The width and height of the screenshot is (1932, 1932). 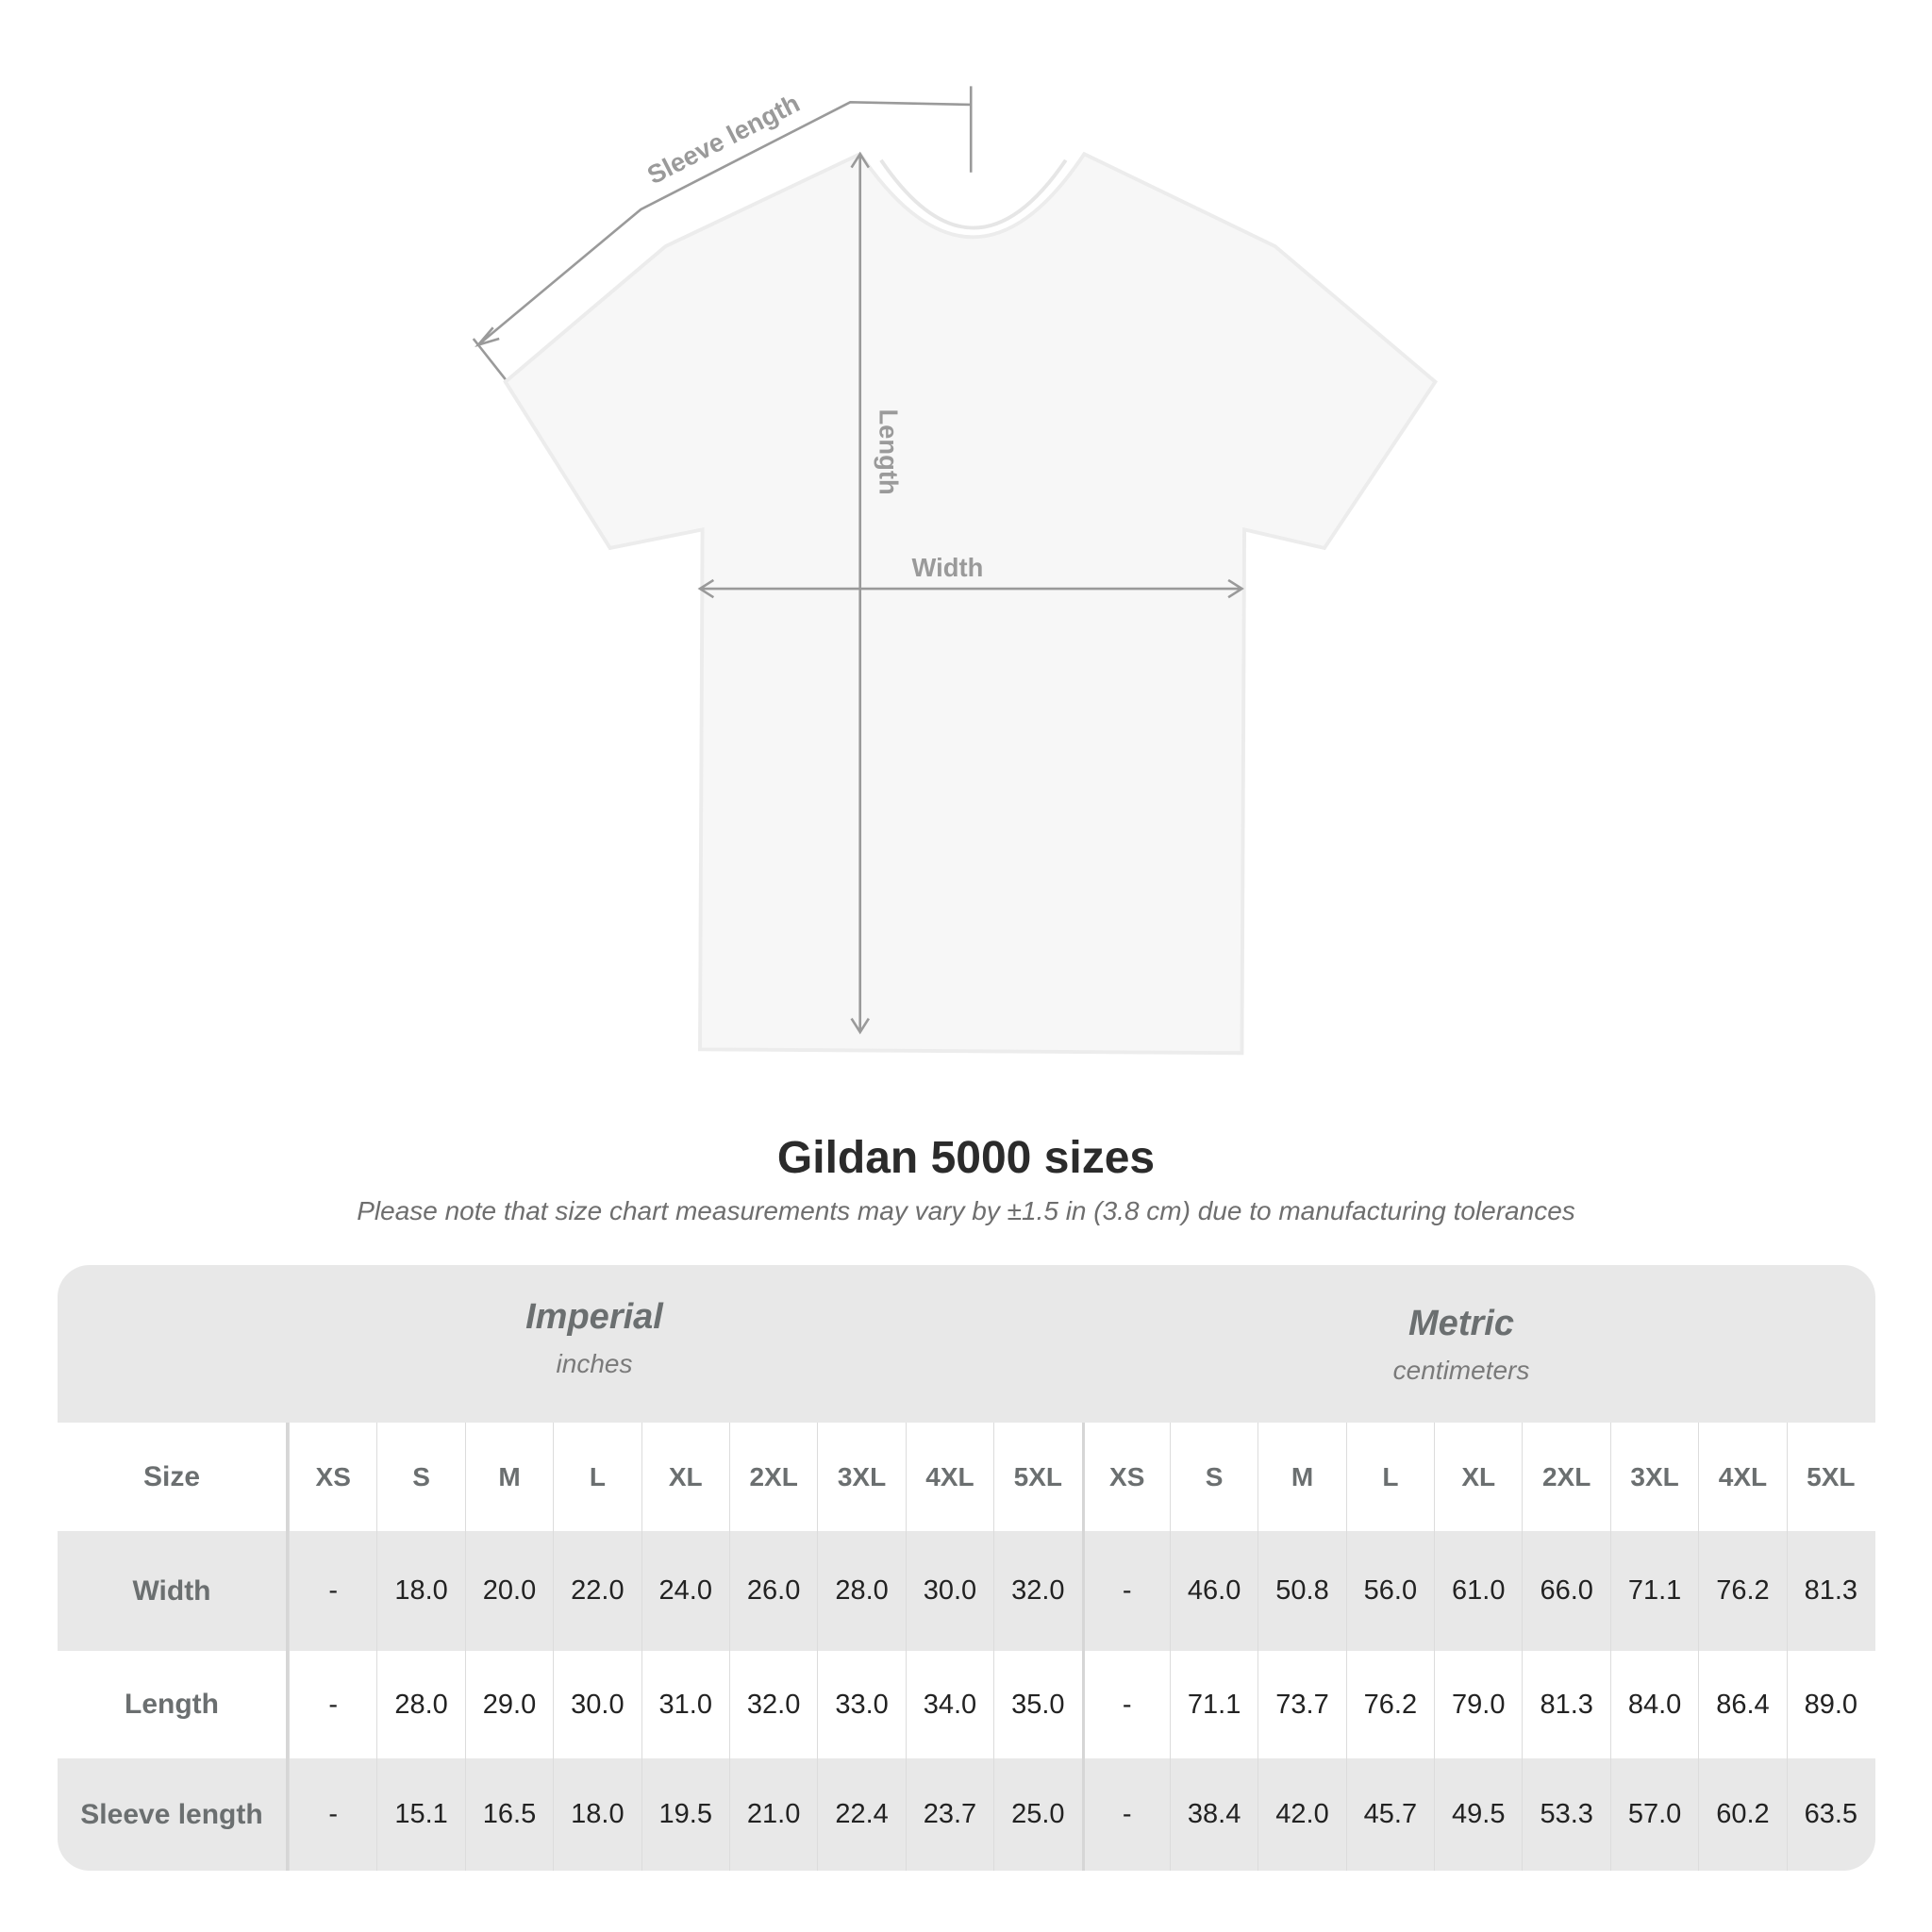 What do you see at coordinates (1742, 1814) in the screenshot?
I see `metric-value-cell: 60.2` at bounding box center [1742, 1814].